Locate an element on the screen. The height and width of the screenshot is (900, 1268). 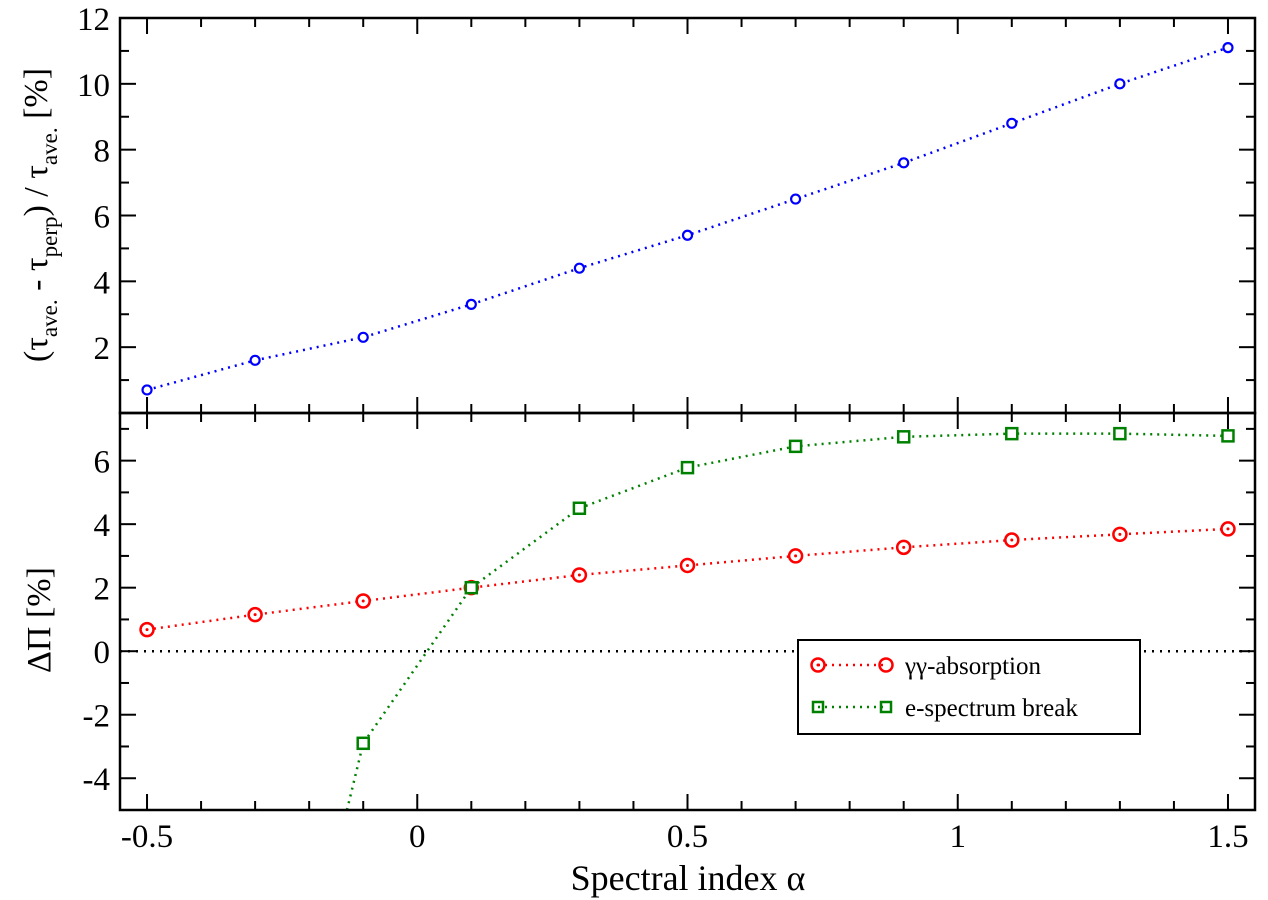
x-tick-label: 0 is located at coordinates (417, 837).